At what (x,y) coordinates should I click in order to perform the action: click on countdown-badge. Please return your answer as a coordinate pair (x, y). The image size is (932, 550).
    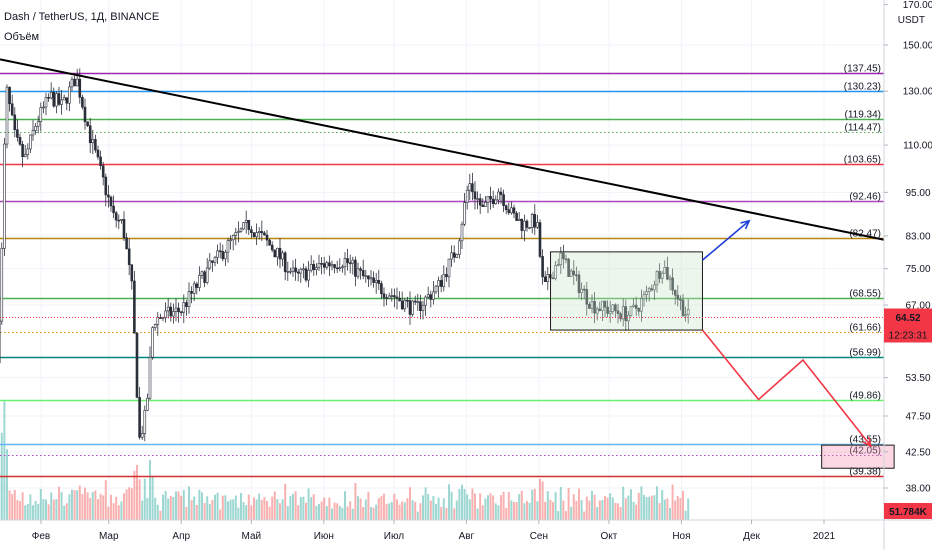
    Looking at the image, I should click on (908, 334).